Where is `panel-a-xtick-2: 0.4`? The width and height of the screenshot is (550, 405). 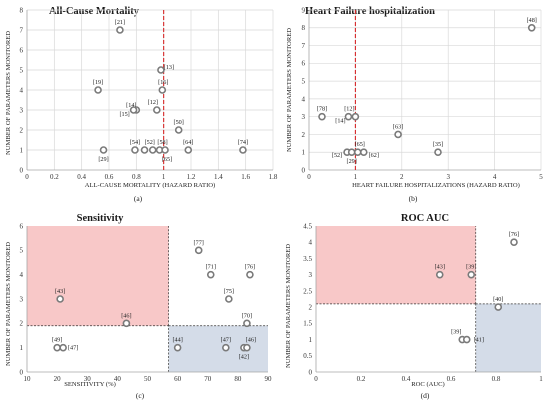 panel-a-xtick-2: 0.4 is located at coordinates (81, 177).